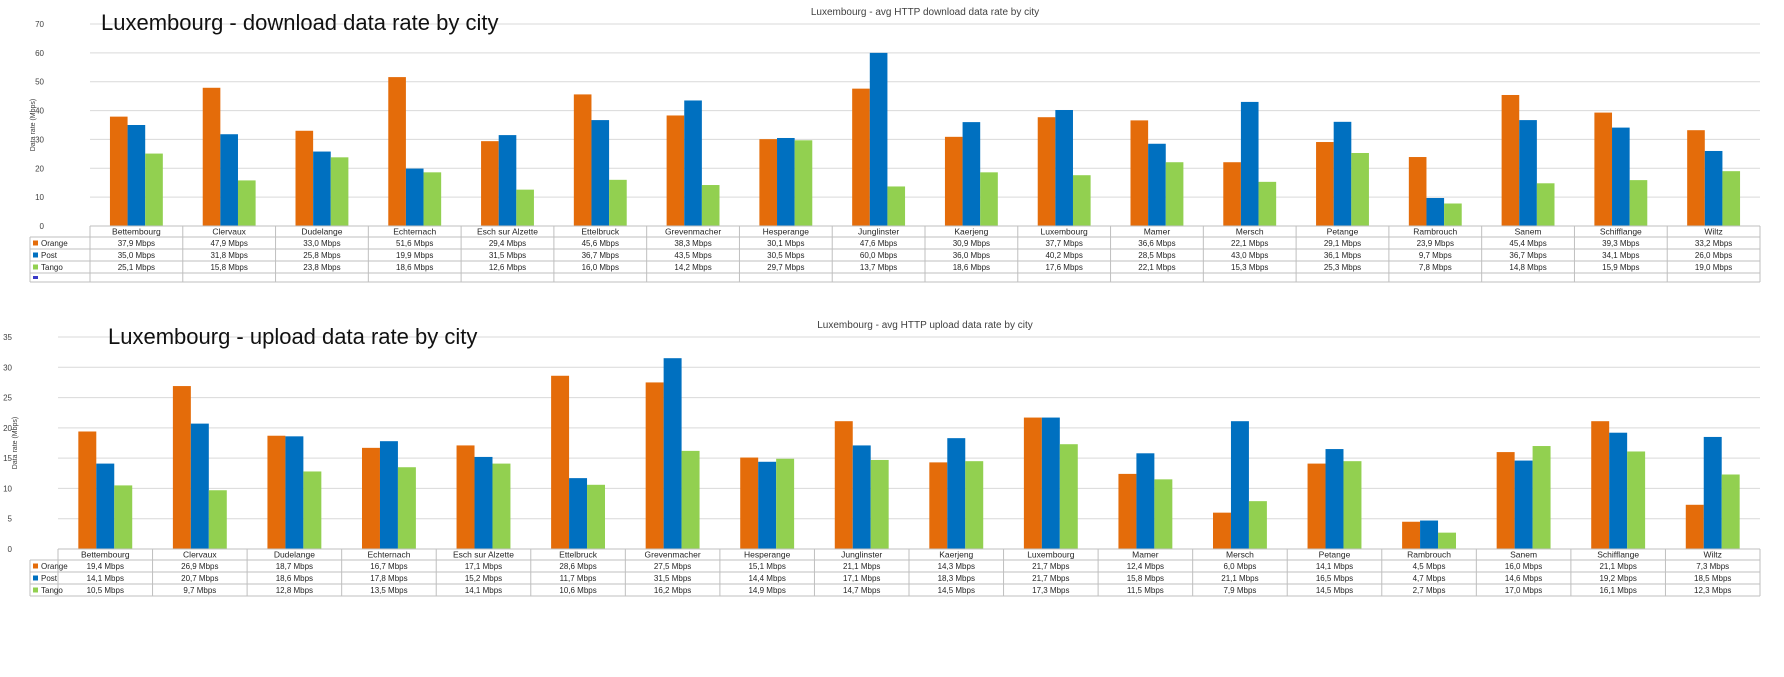 This screenshot has width=1784, height=677. I want to click on data-label: 16,0 Mbps, so click(1523, 566).